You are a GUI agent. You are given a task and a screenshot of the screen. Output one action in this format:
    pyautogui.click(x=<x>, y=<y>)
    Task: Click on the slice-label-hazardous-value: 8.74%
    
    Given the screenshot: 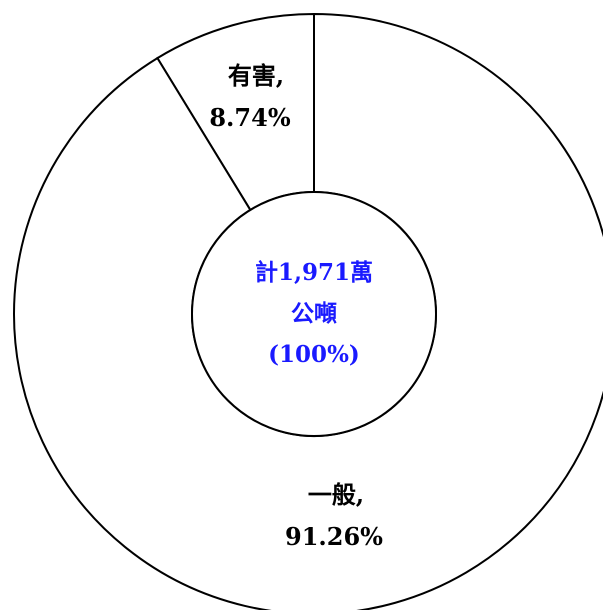 What is the action you would take?
    pyautogui.click(x=249, y=117)
    